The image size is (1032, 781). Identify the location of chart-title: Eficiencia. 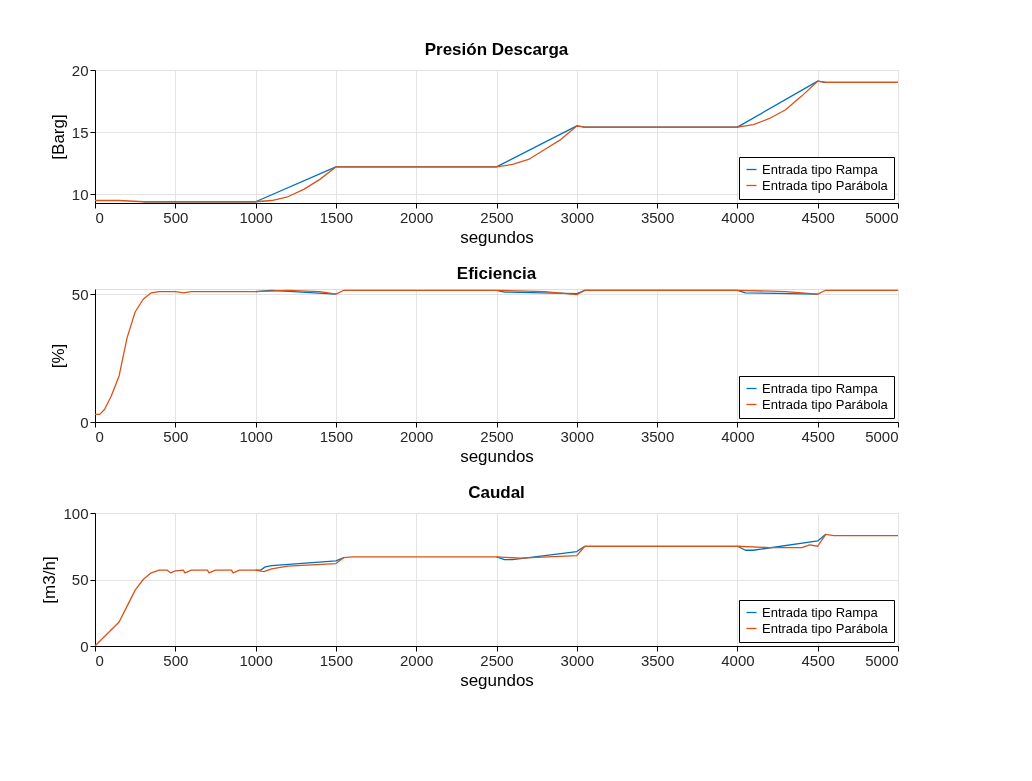
(496, 274).